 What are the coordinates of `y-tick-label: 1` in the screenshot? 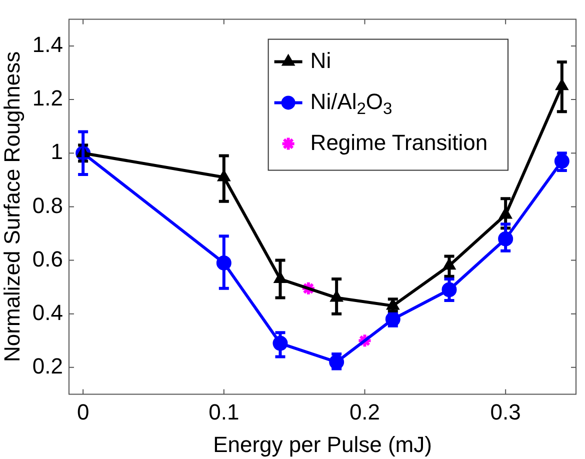 It's located at (56, 151).